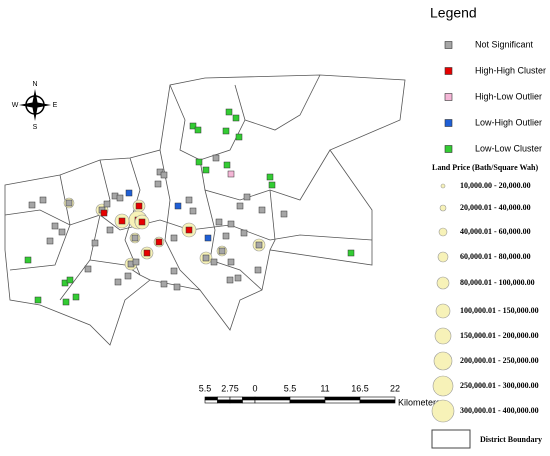 The width and height of the screenshot is (550, 456). I want to click on district-label: District Boundary, so click(511, 439).